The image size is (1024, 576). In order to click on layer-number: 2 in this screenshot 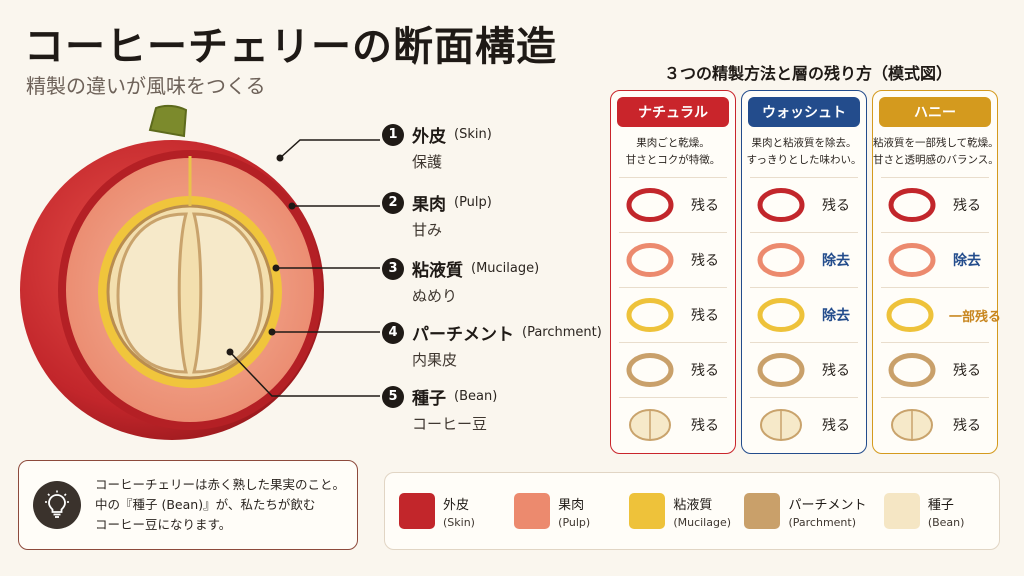, I will do `click(393, 202)`.